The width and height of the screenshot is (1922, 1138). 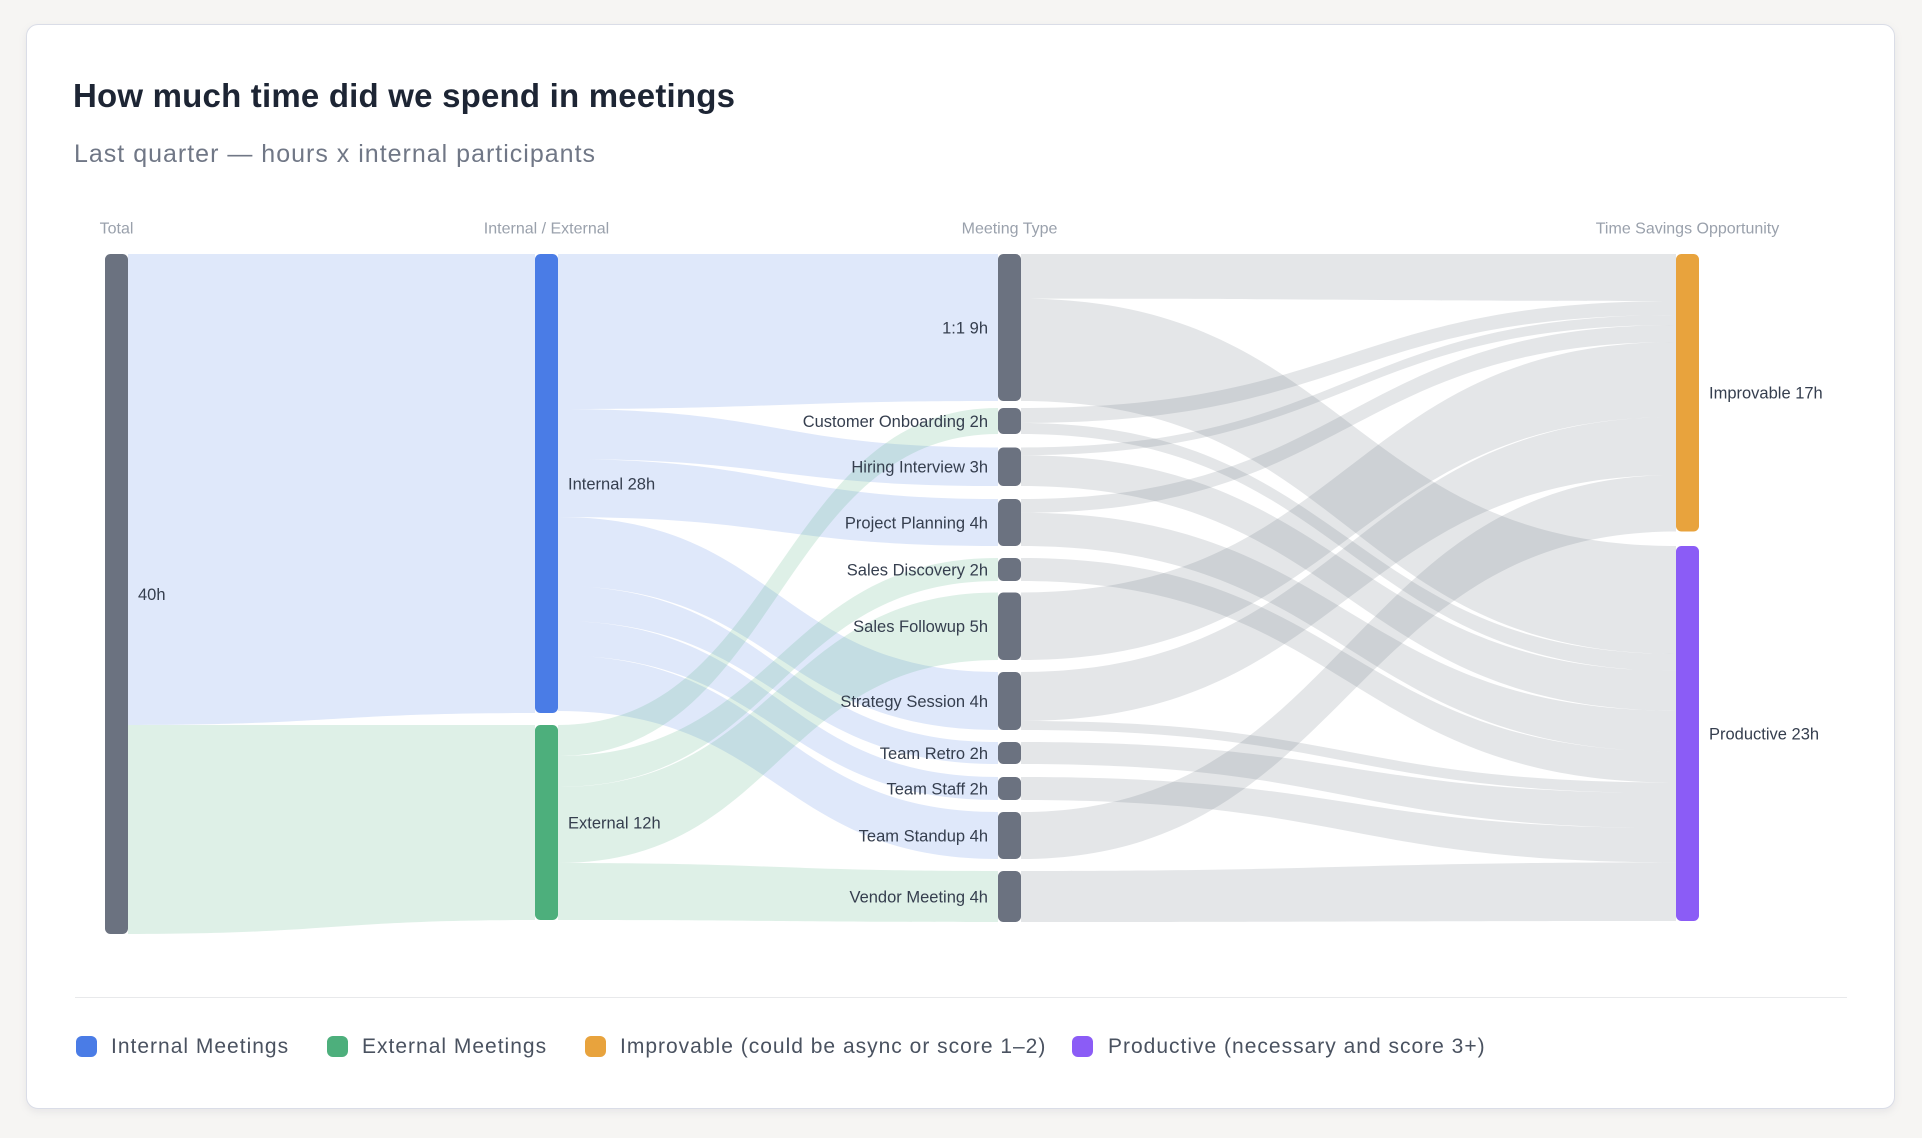 What do you see at coordinates (1687, 229) in the screenshot?
I see `svg-text: Time Savings Opportunity` at bounding box center [1687, 229].